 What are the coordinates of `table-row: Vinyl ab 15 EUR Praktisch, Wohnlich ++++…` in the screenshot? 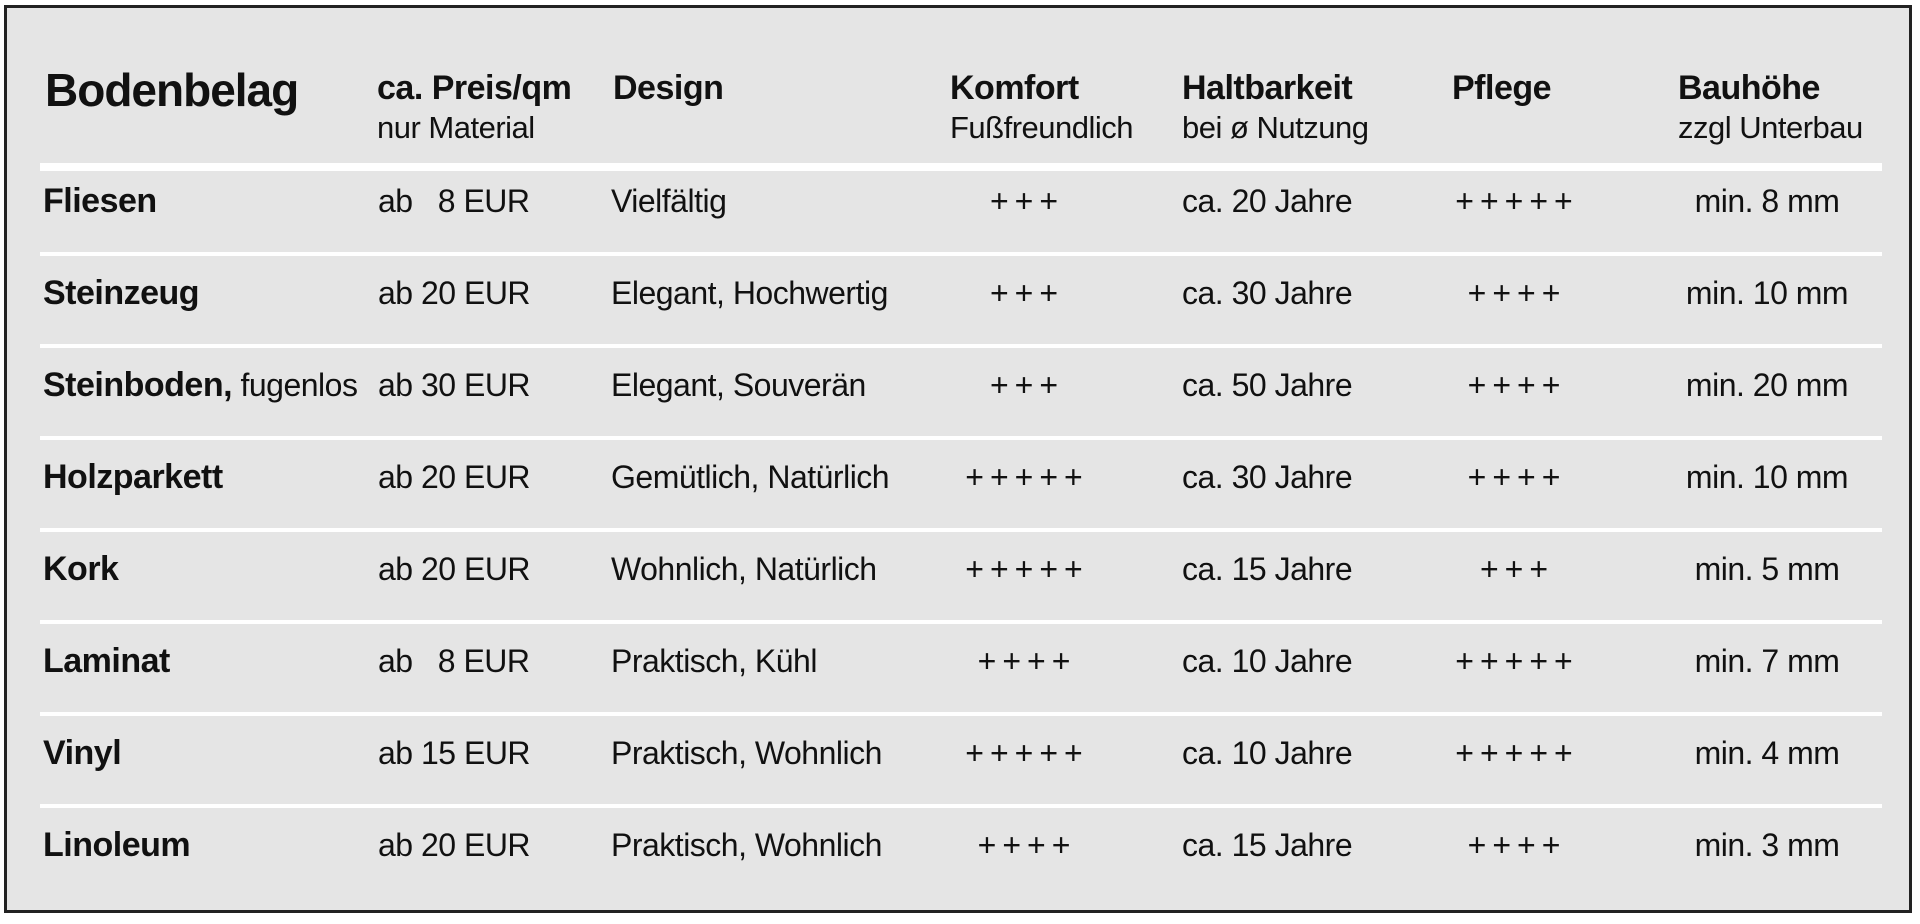 It's located at (958, 769).